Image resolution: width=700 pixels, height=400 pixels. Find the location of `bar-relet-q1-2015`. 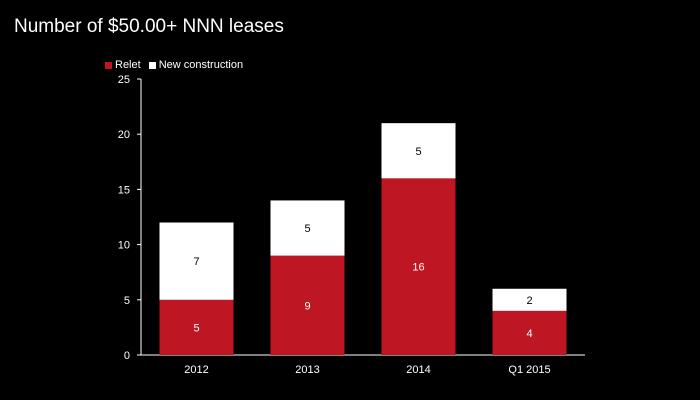

bar-relet-q1-2015 is located at coordinates (529, 332).